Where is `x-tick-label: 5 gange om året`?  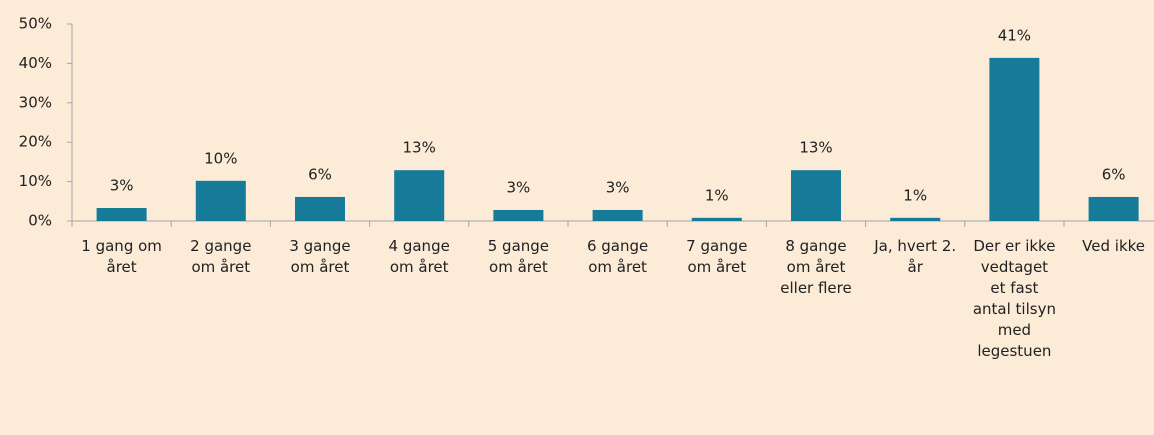
x-tick-label: 5 gange om året is located at coordinates (518, 256).